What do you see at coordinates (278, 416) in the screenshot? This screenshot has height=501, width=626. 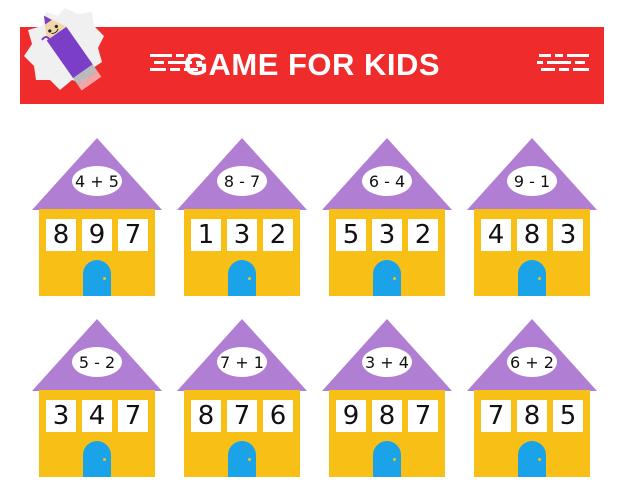 I see `answer-digit: 6` at bounding box center [278, 416].